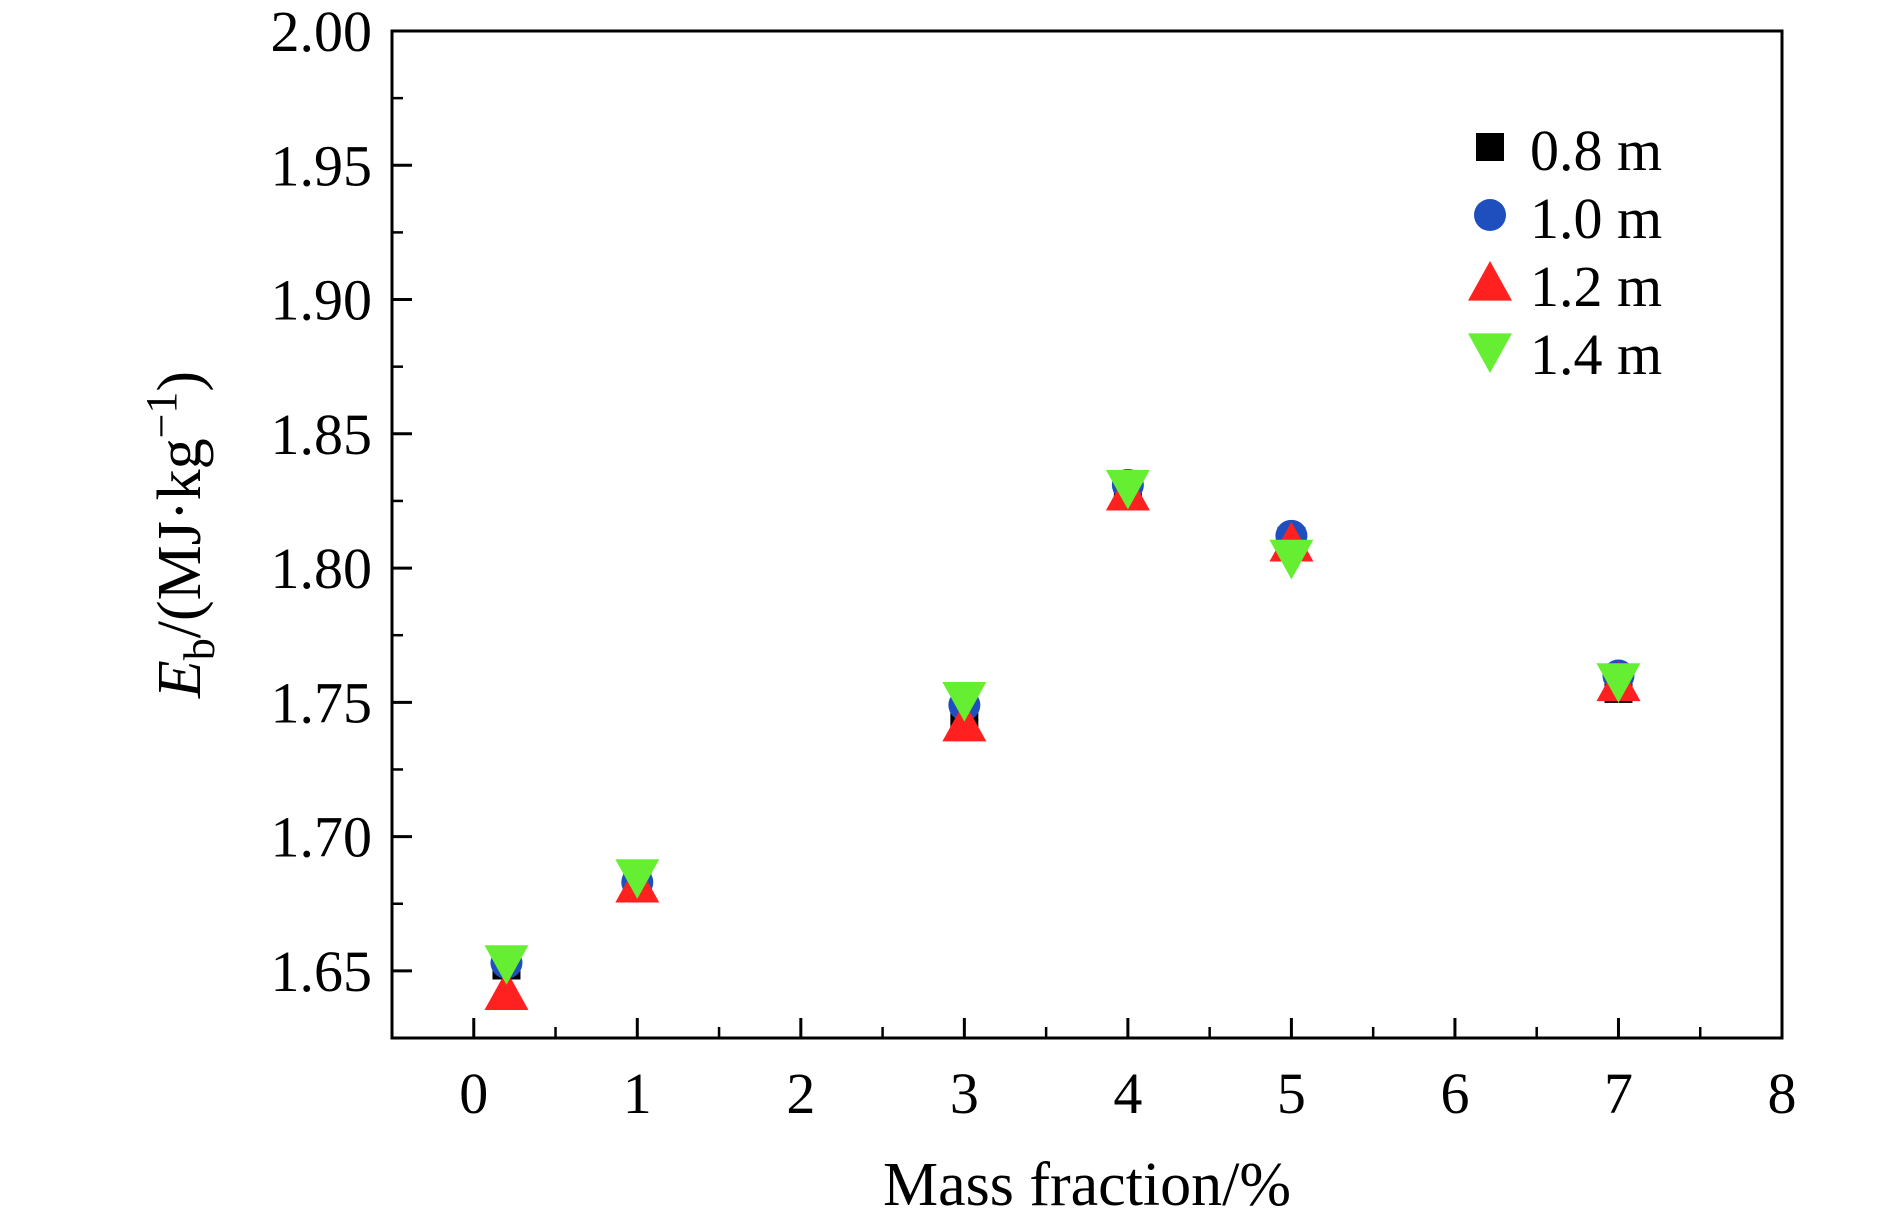 The image size is (1890, 1215). I want to click on y-axis-title-unit: /(MJ·kg, so click(180, 538).